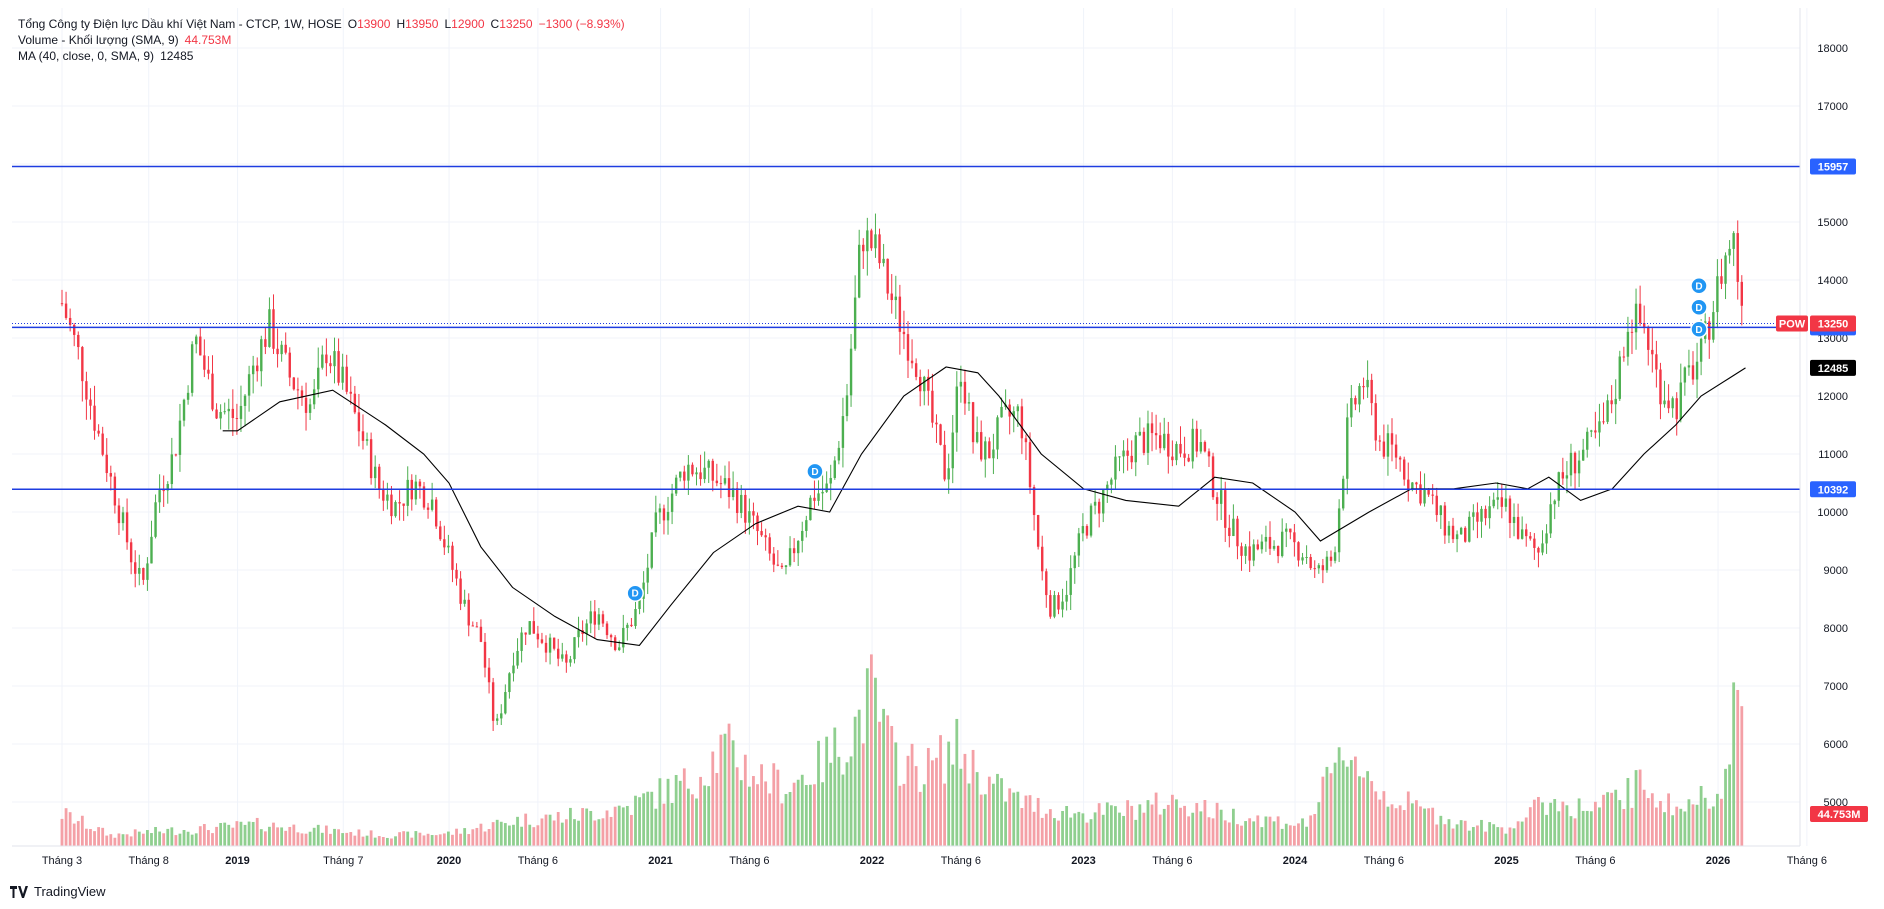 This screenshot has width=1884, height=909. Describe the element at coordinates (1832, 513) in the screenshot. I see `price-tick-label: 10000` at that location.